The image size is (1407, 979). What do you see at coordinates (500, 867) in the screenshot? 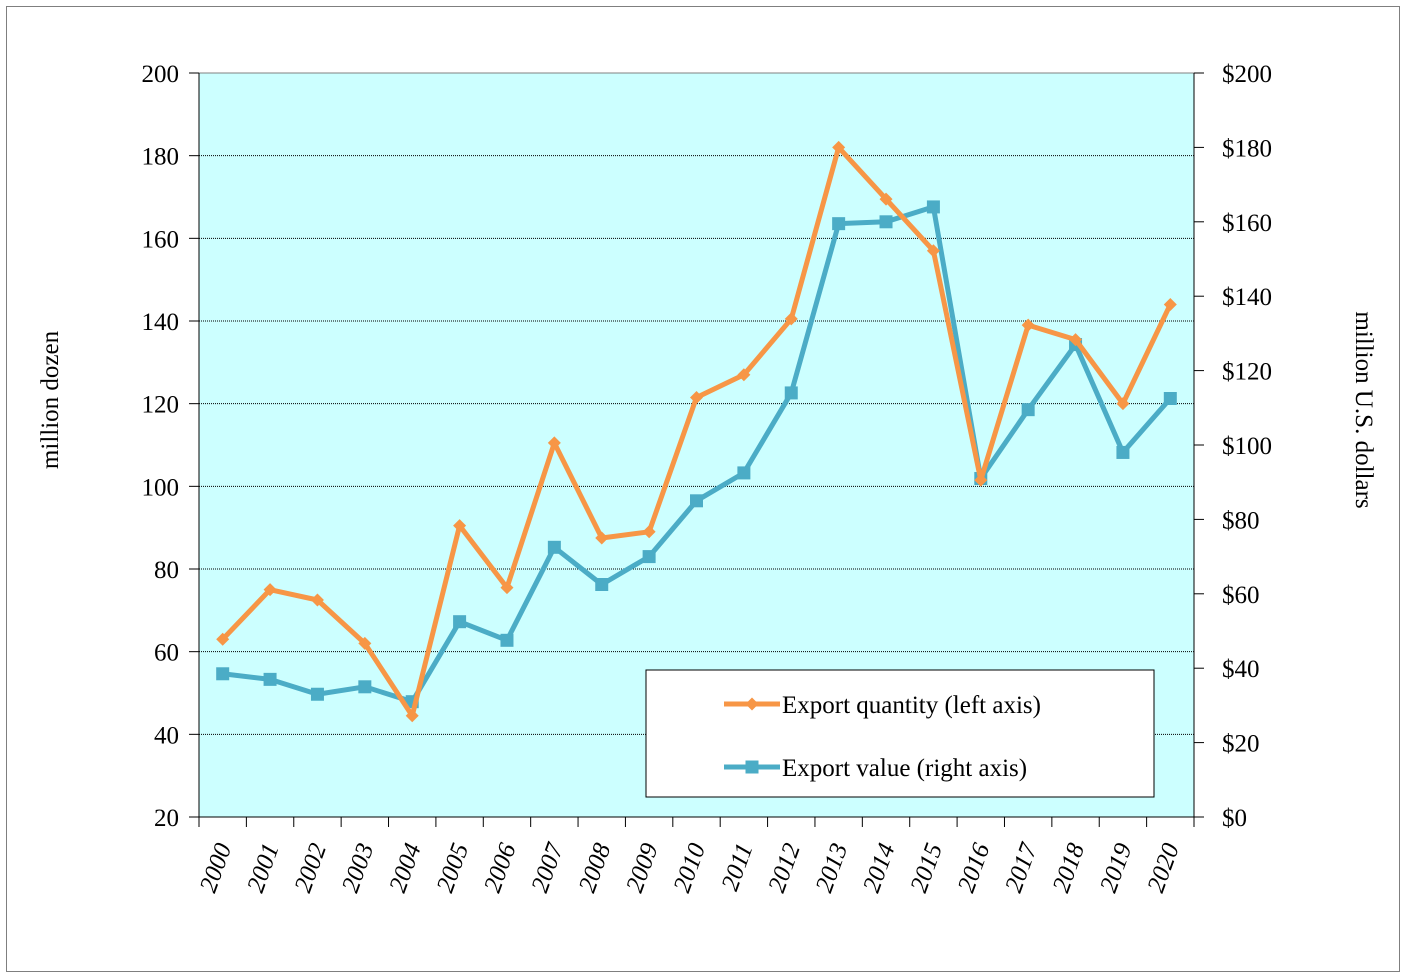
I see `x-tick-label: 2006` at bounding box center [500, 867].